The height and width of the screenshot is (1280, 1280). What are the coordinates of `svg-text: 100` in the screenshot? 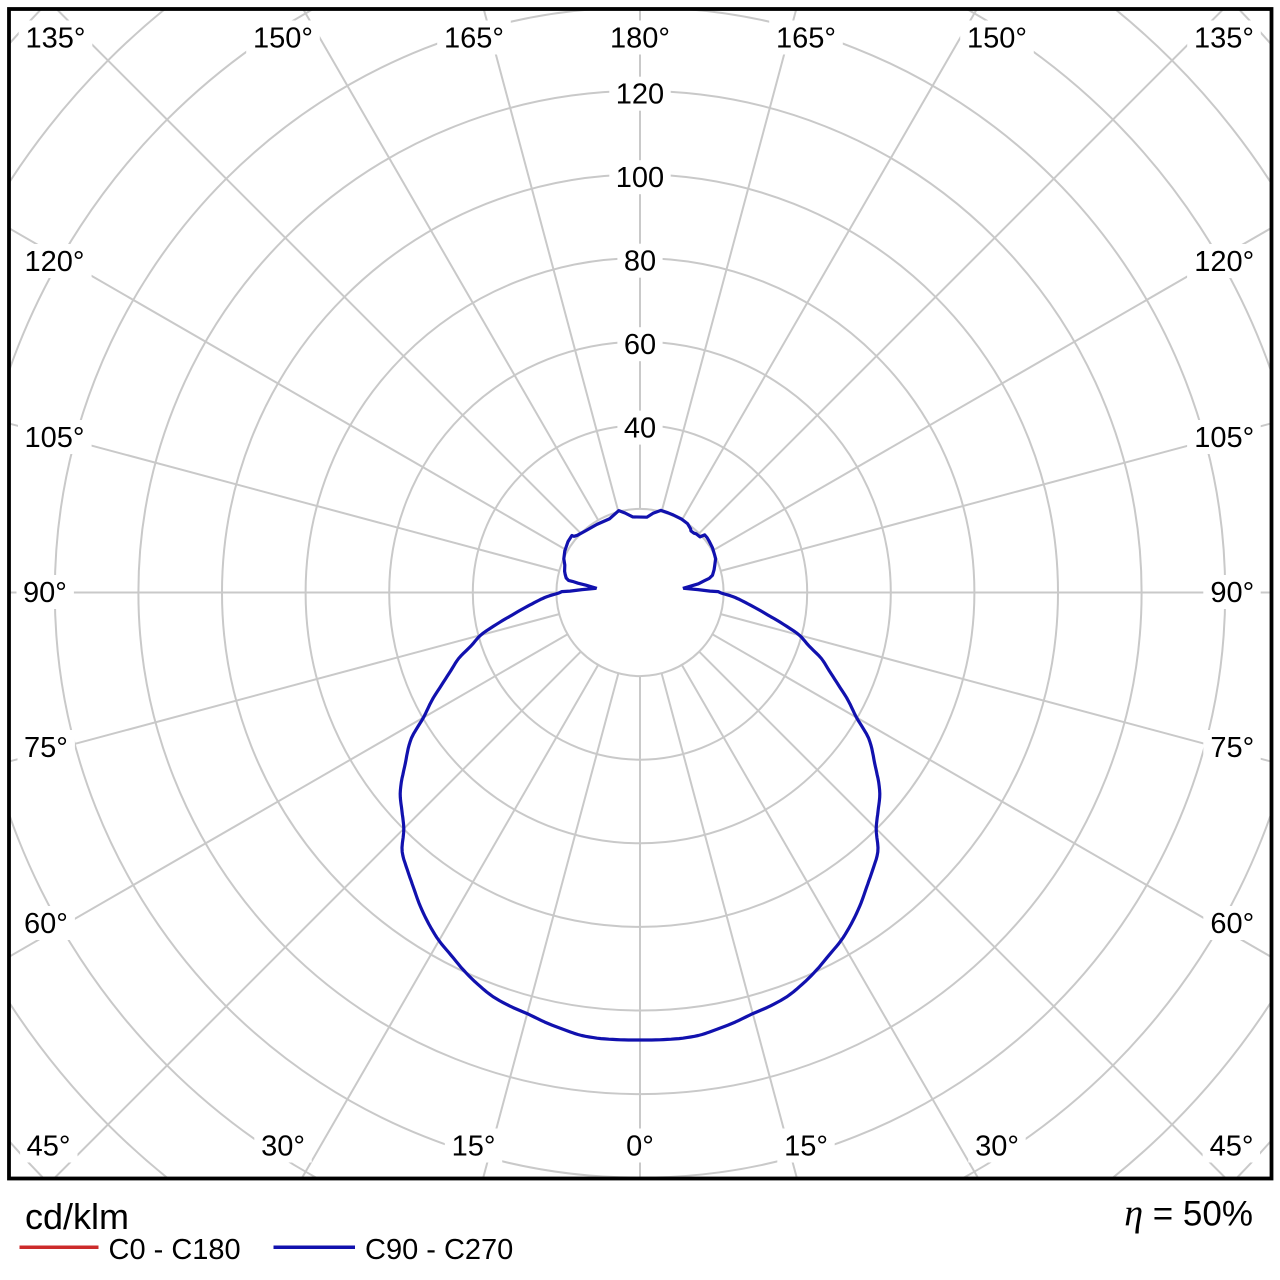 It's located at (640, 178).